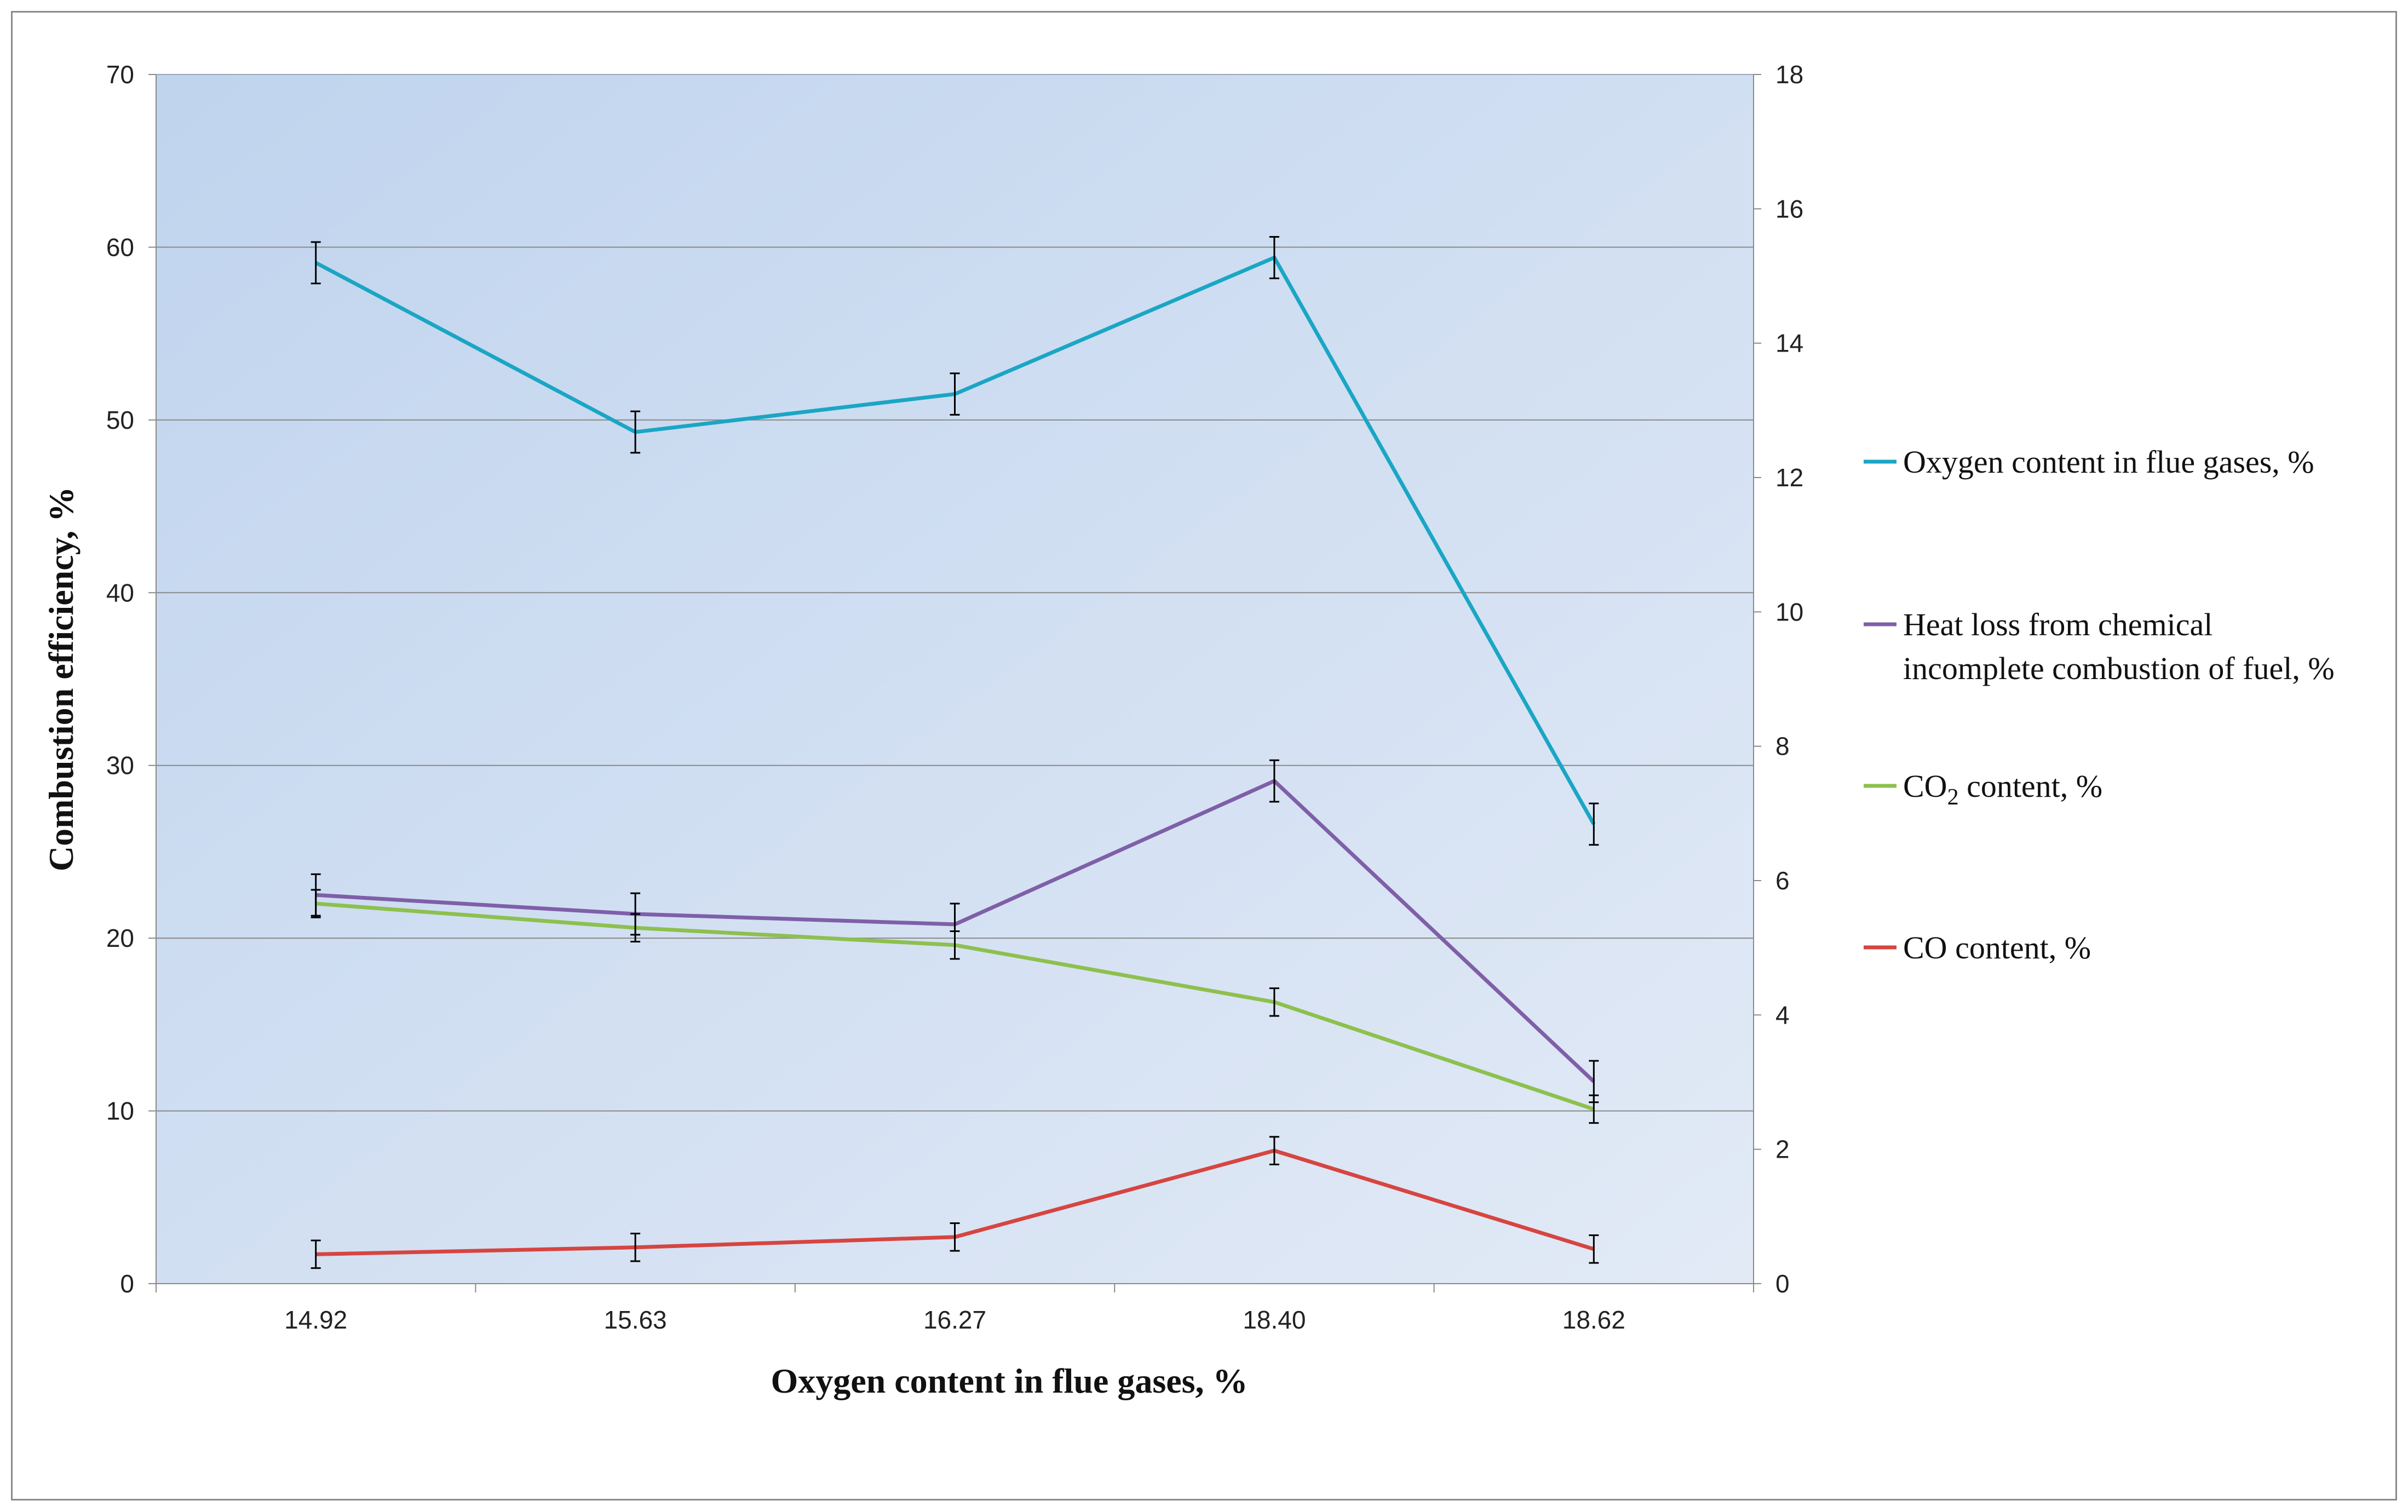 This screenshot has width=2408, height=1512. What do you see at coordinates (2108, 462) in the screenshot?
I see `legend-label-oxygen: Oxygen content in flue gases, %` at bounding box center [2108, 462].